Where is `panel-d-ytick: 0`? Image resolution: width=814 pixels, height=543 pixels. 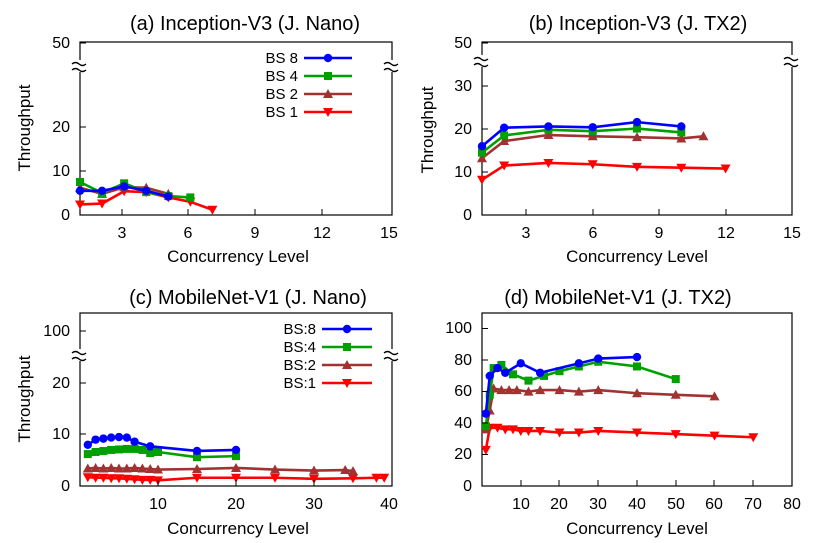 panel-d-ytick: 0 is located at coordinates (467, 486).